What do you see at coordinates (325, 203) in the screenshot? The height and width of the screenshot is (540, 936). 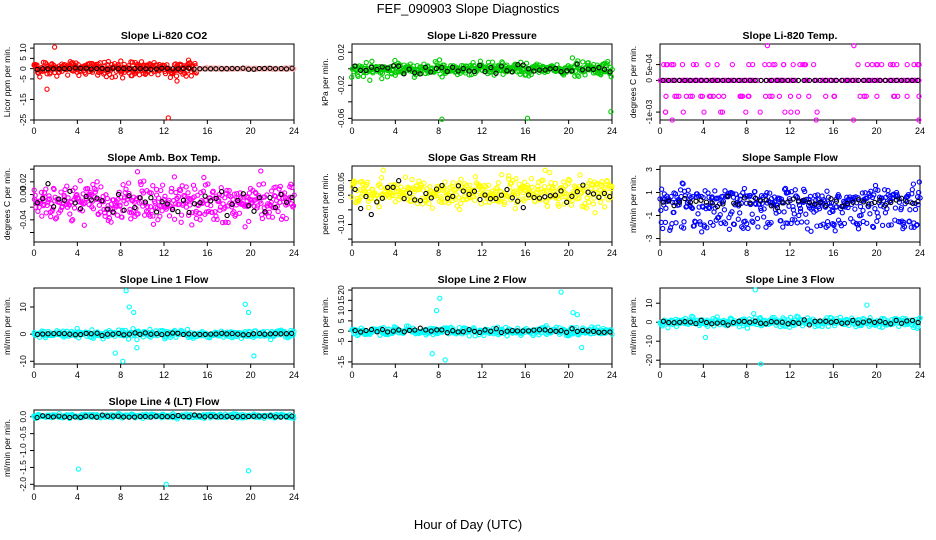 I see `panel-y-label: percent per min.` at bounding box center [325, 203].